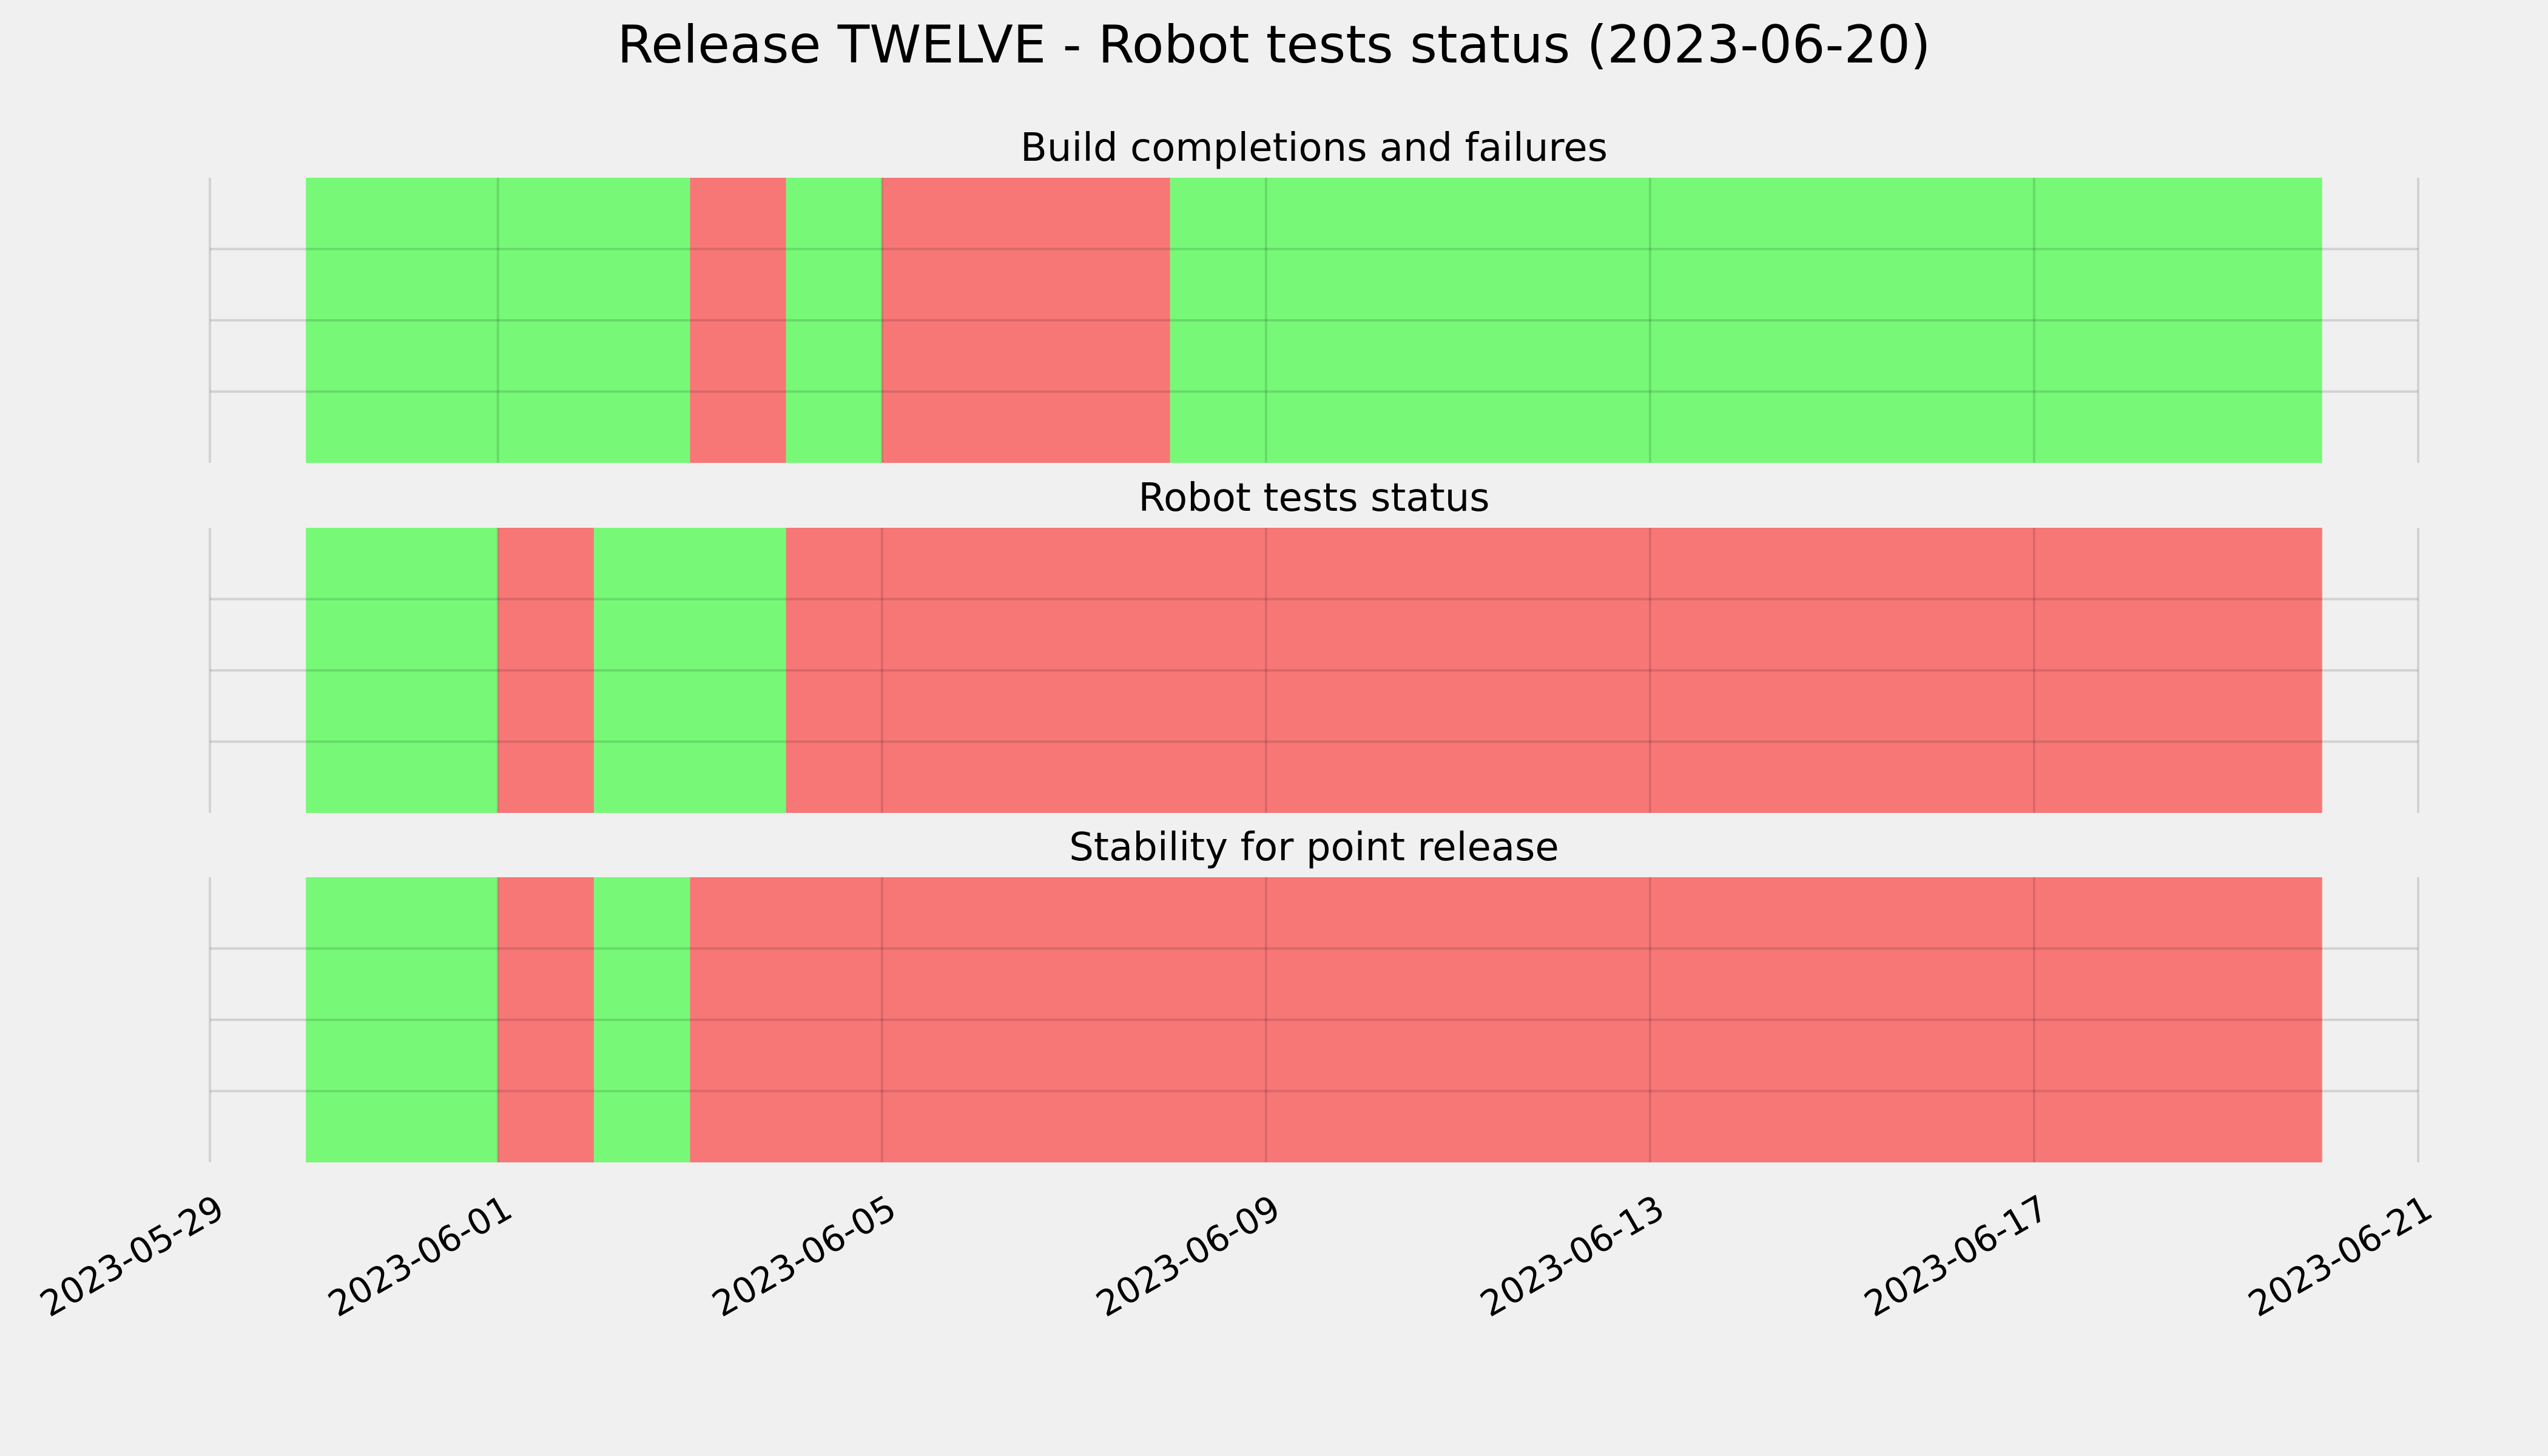 The height and width of the screenshot is (1456, 2548). Describe the element at coordinates (804, 1256) in the screenshot. I see `x-tick-label: 2023-06-05` at that location.